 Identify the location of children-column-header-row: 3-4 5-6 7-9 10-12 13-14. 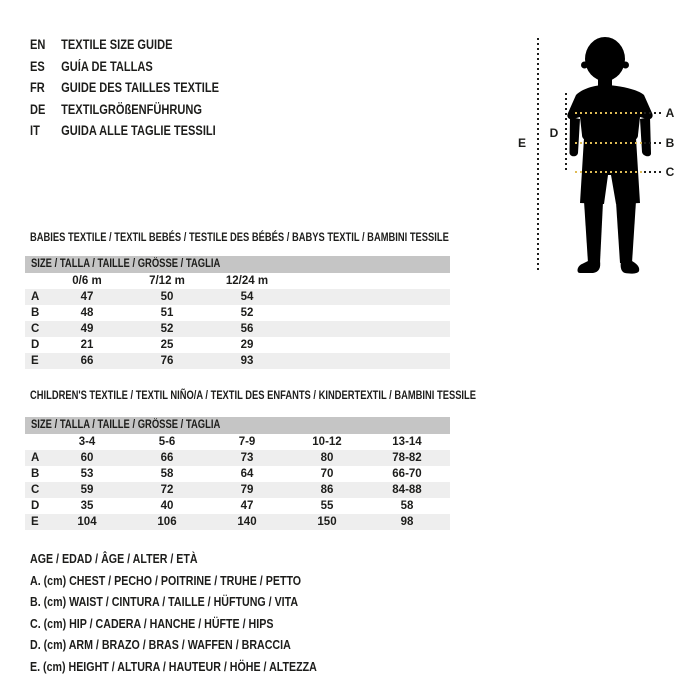
(237, 442).